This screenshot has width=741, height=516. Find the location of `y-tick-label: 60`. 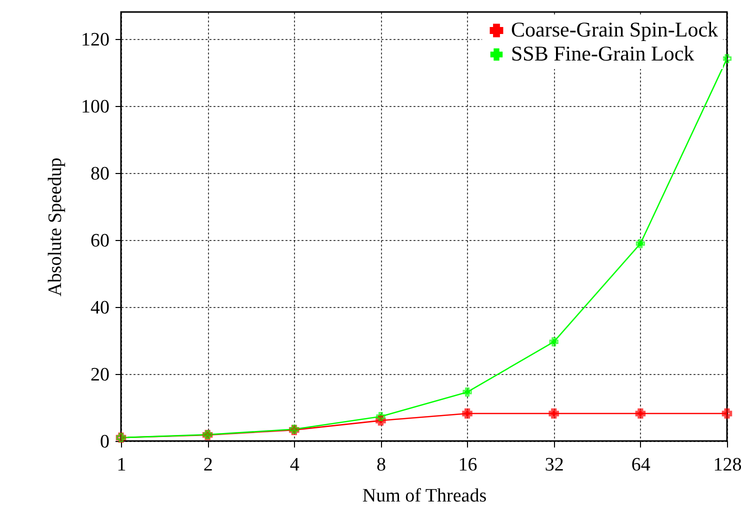

y-tick-label: 60 is located at coordinates (100, 241).